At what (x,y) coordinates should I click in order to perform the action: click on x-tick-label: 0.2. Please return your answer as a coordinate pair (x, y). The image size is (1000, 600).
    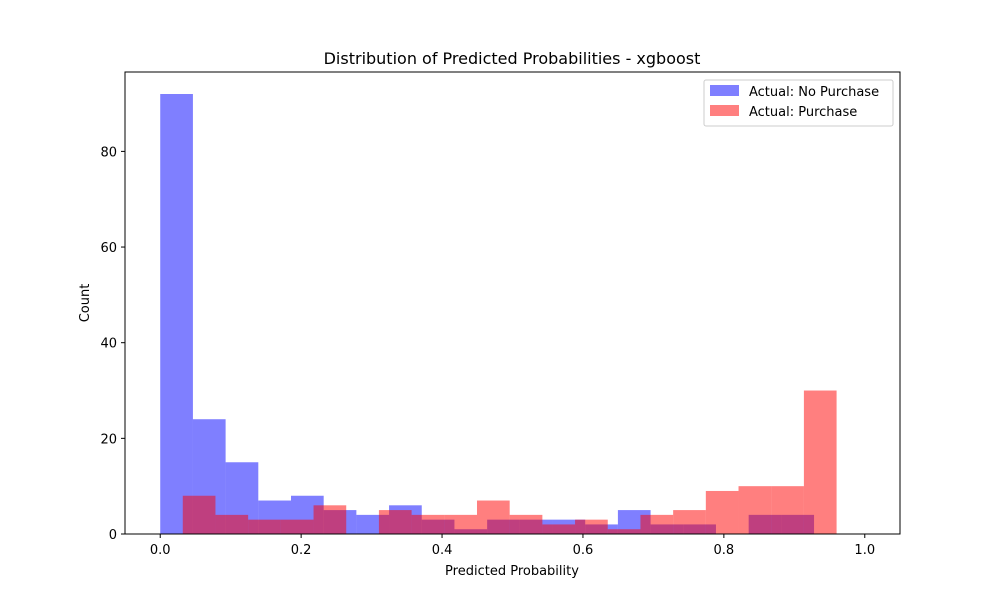
    Looking at the image, I should click on (301, 550).